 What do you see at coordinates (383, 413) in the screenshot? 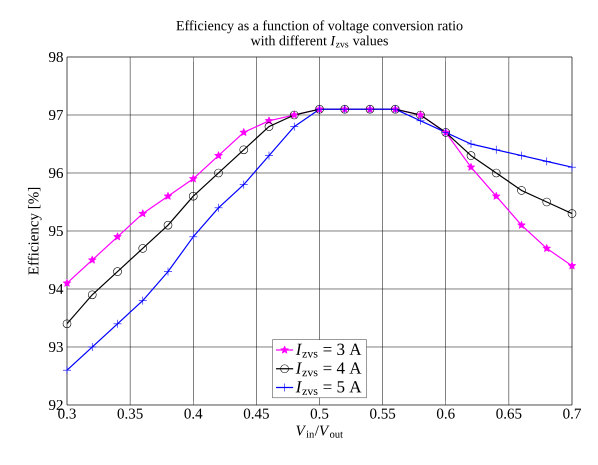
I see `x-tick-label: 0.55` at bounding box center [383, 413].